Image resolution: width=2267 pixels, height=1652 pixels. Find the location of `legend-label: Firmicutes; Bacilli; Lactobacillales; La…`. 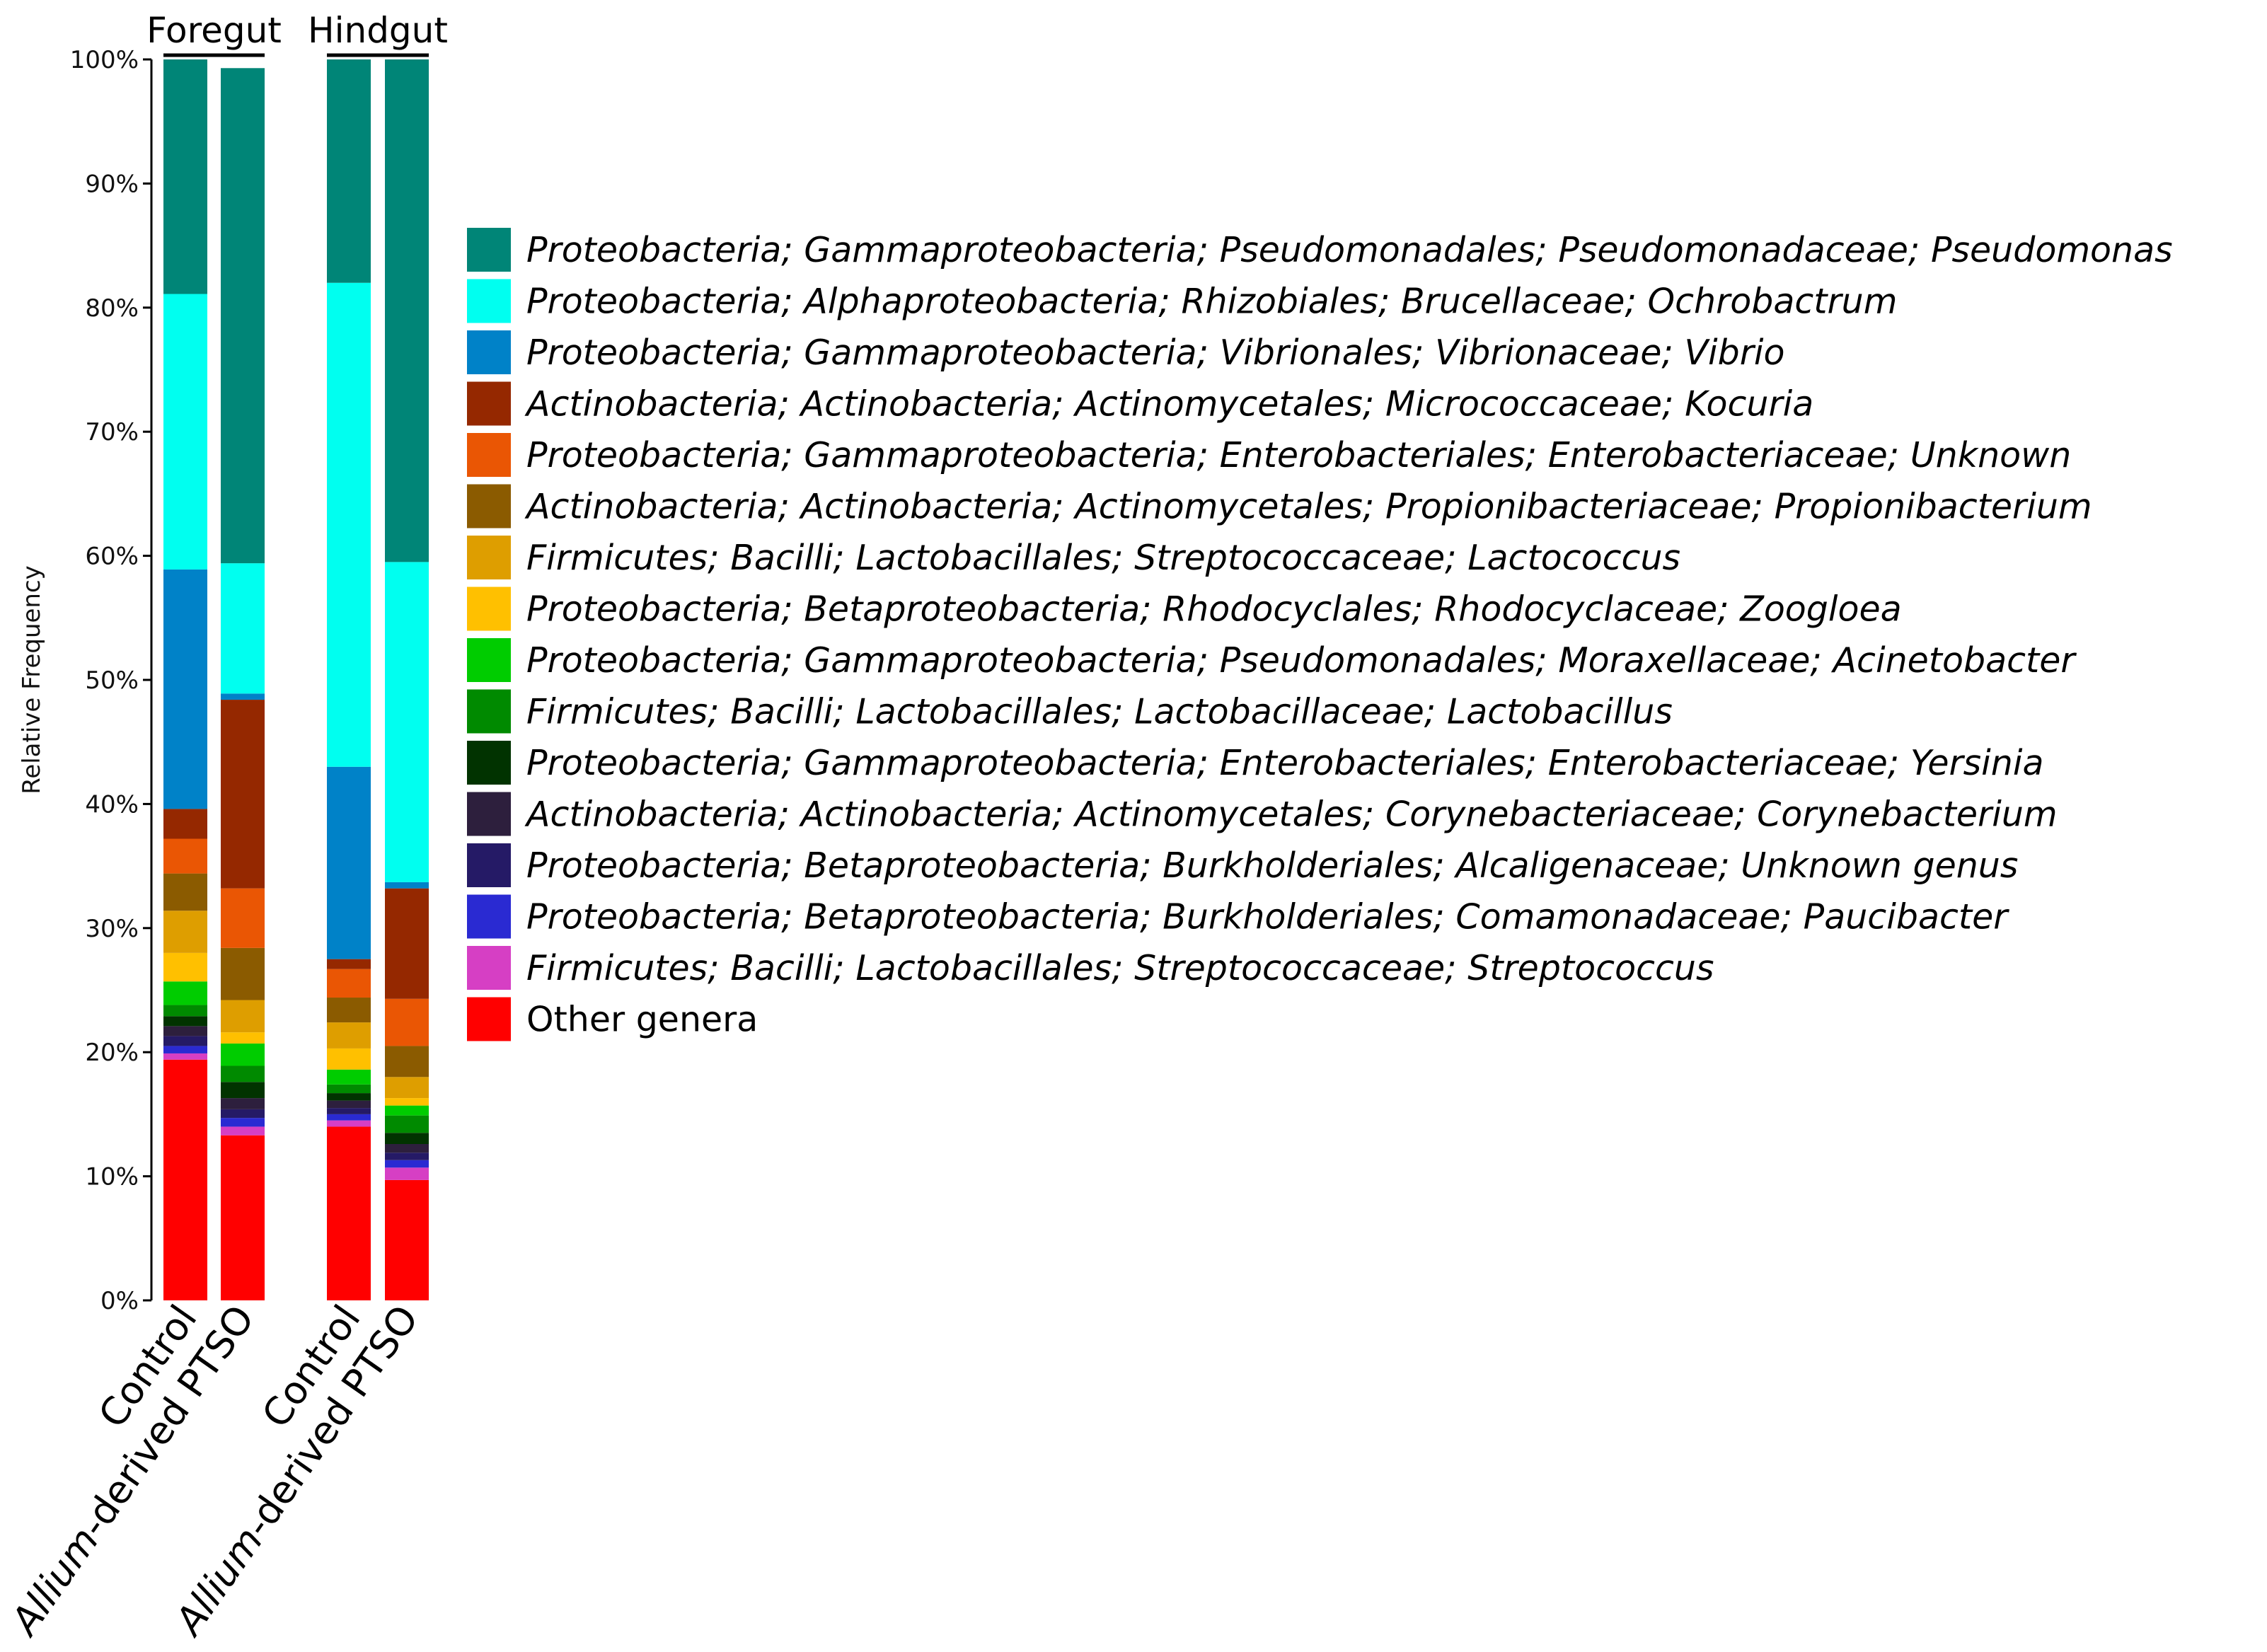

legend-label: Firmicutes; Bacilli; Lactobacillales; La… is located at coordinates (1099, 712).